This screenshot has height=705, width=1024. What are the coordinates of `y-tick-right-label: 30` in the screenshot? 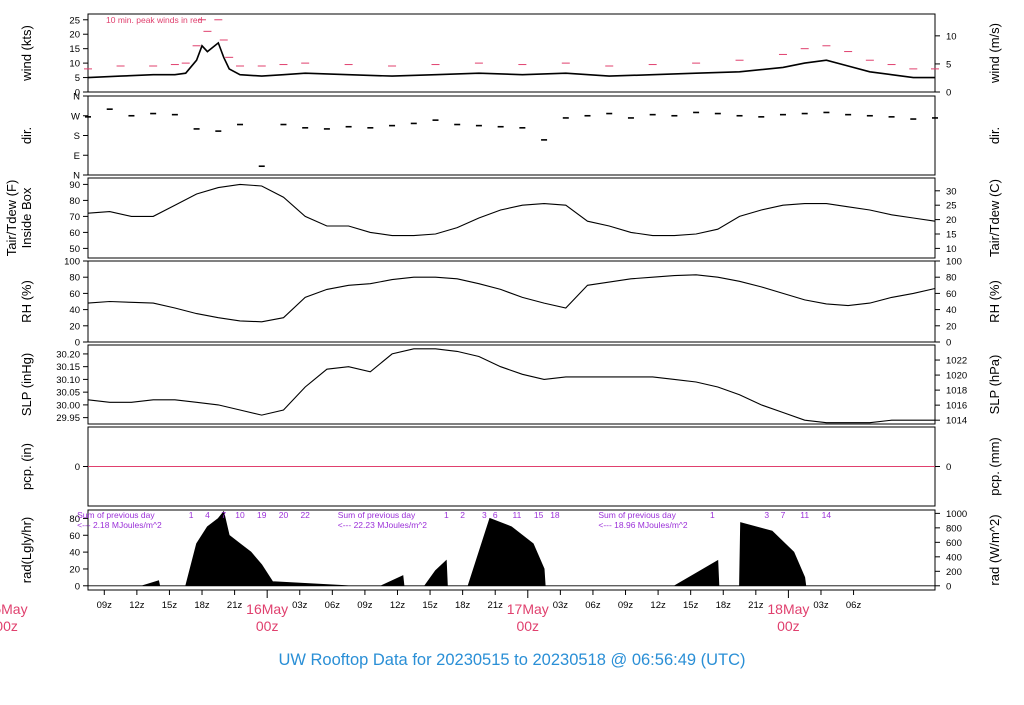 It's located at (951, 191).